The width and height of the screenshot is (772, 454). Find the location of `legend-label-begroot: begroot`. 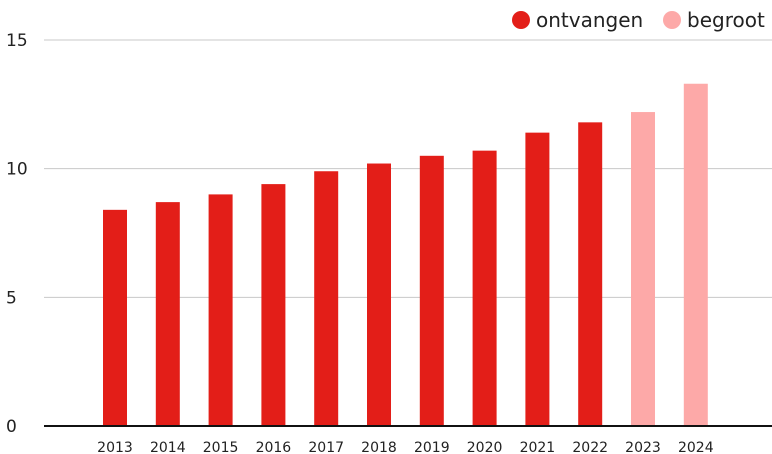

legend-label-begroot: begroot is located at coordinates (726, 20).